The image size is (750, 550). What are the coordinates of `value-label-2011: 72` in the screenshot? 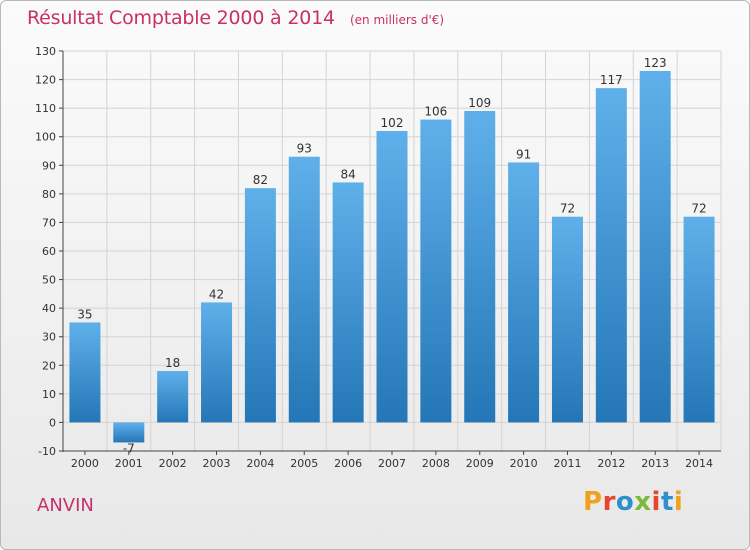 It's located at (567, 209).